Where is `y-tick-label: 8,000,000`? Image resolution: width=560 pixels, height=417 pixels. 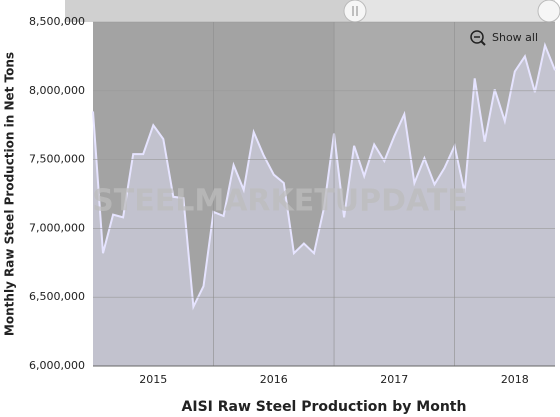 y-tick-label: 8,000,000 is located at coordinates (57, 90).